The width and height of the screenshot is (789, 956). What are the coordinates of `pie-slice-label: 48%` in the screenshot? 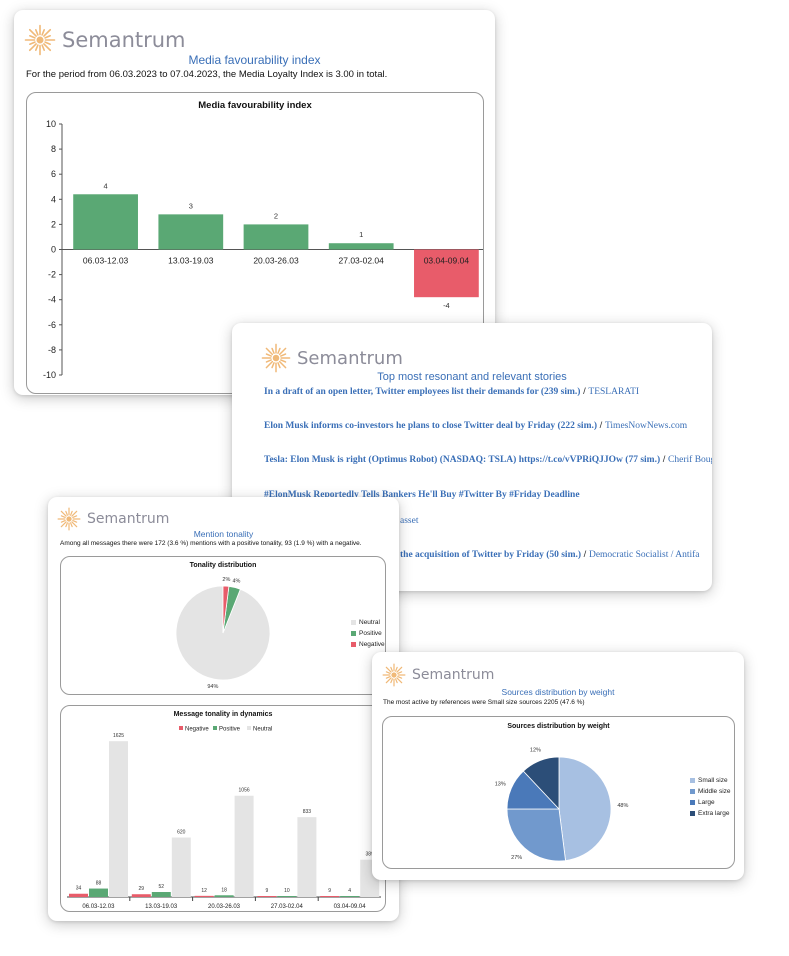 It's located at (622, 806).